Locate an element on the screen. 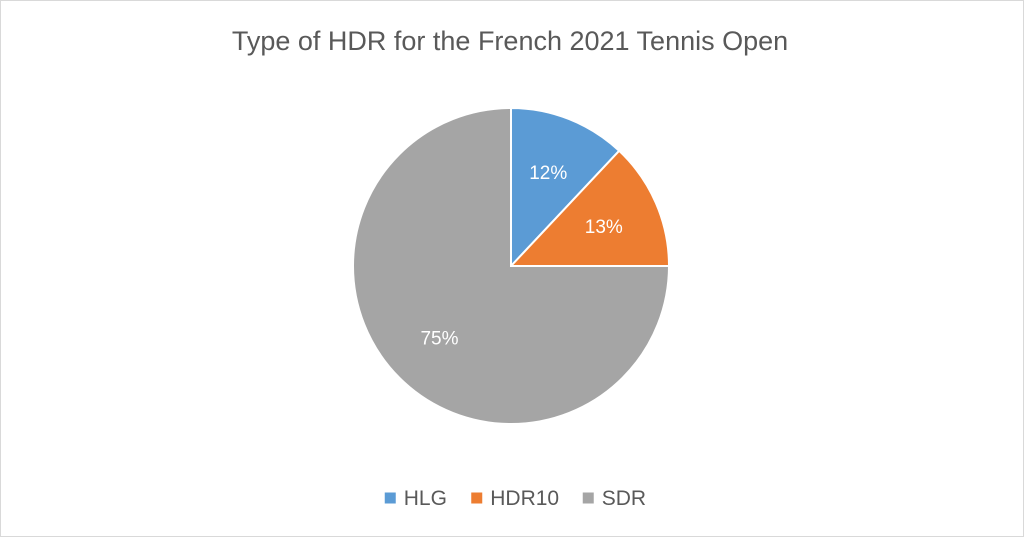 Image resolution: width=1024 pixels, height=539 pixels. slice-labels: 12% 13% 75% is located at coordinates (521, 256).